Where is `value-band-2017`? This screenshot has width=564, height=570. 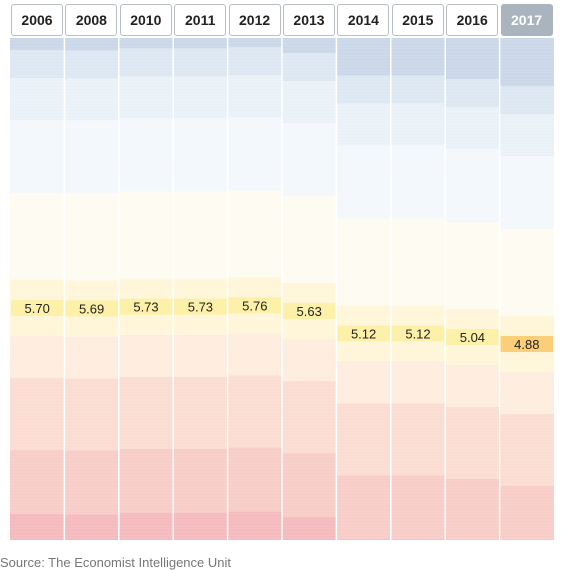 value-band-2017 is located at coordinates (526, 343).